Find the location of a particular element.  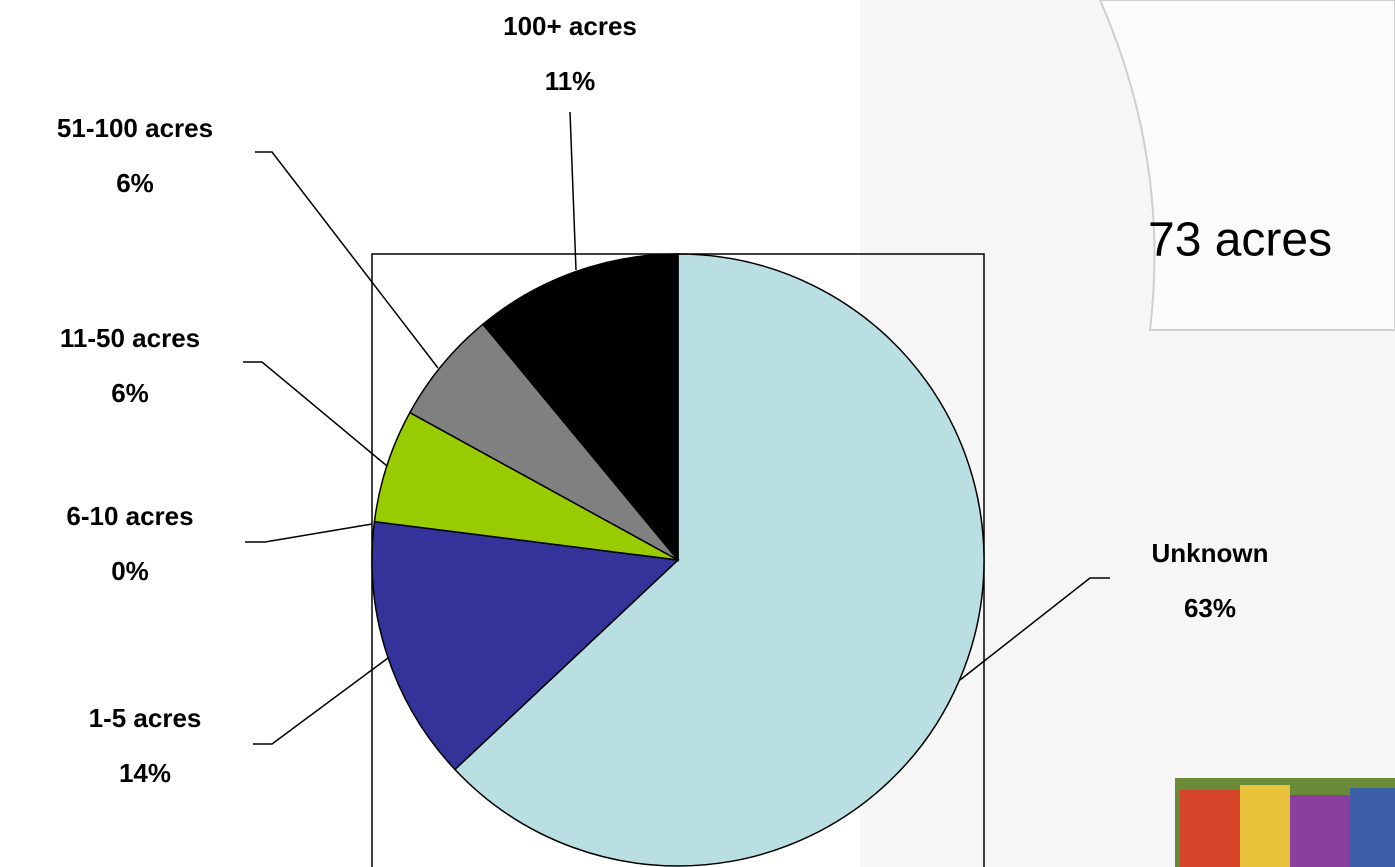

slice-label: 51-100 acres is located at coordinates (135, 128).